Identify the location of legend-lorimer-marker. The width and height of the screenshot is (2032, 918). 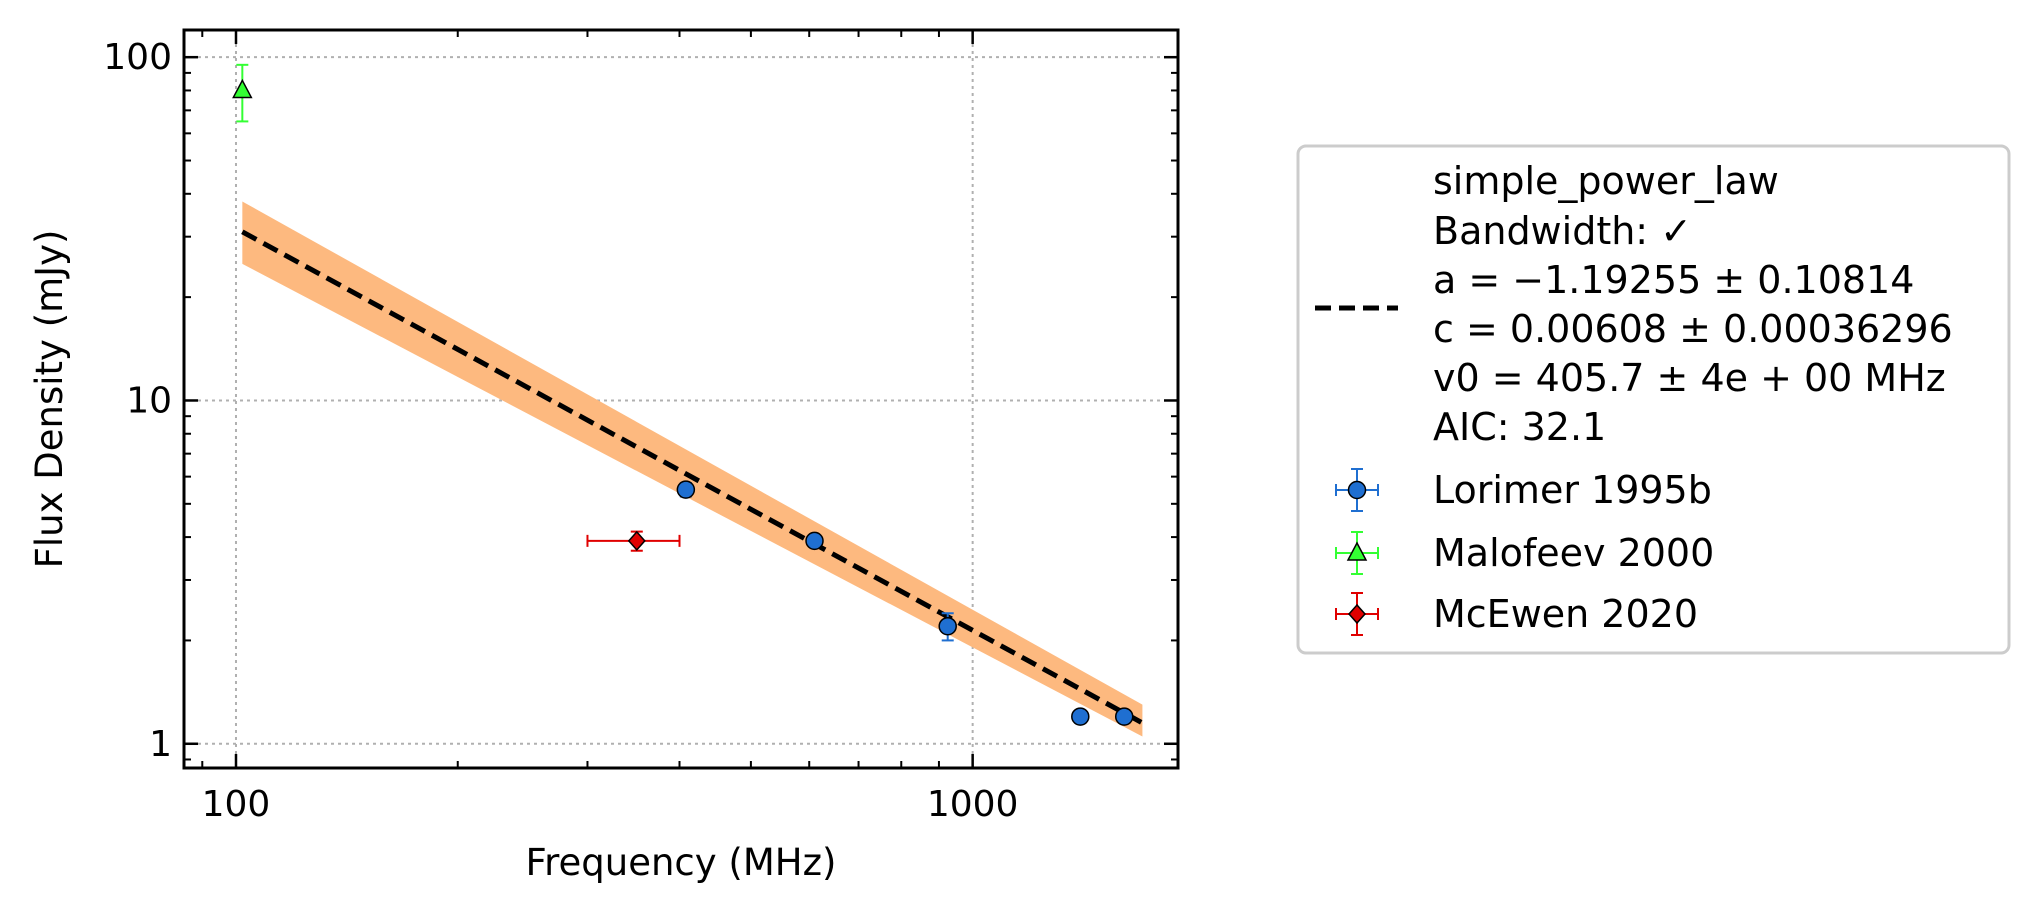
(1357, 490).